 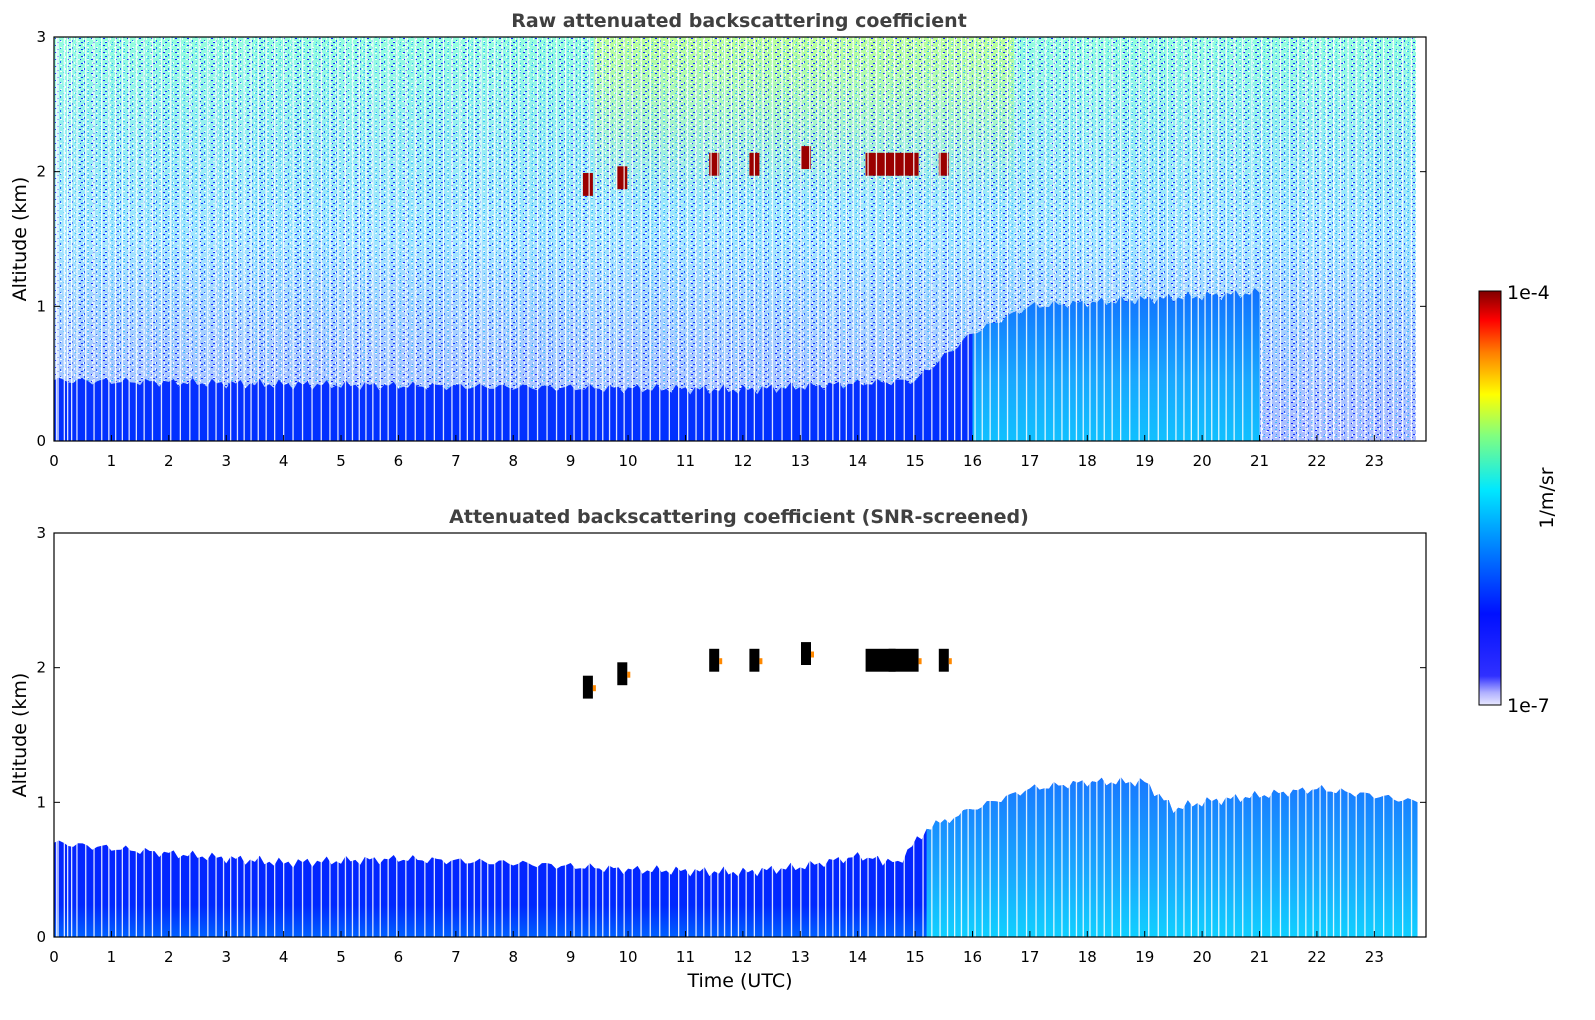 I want to click on colorbar-gradient, so click(x=1490, y=498).